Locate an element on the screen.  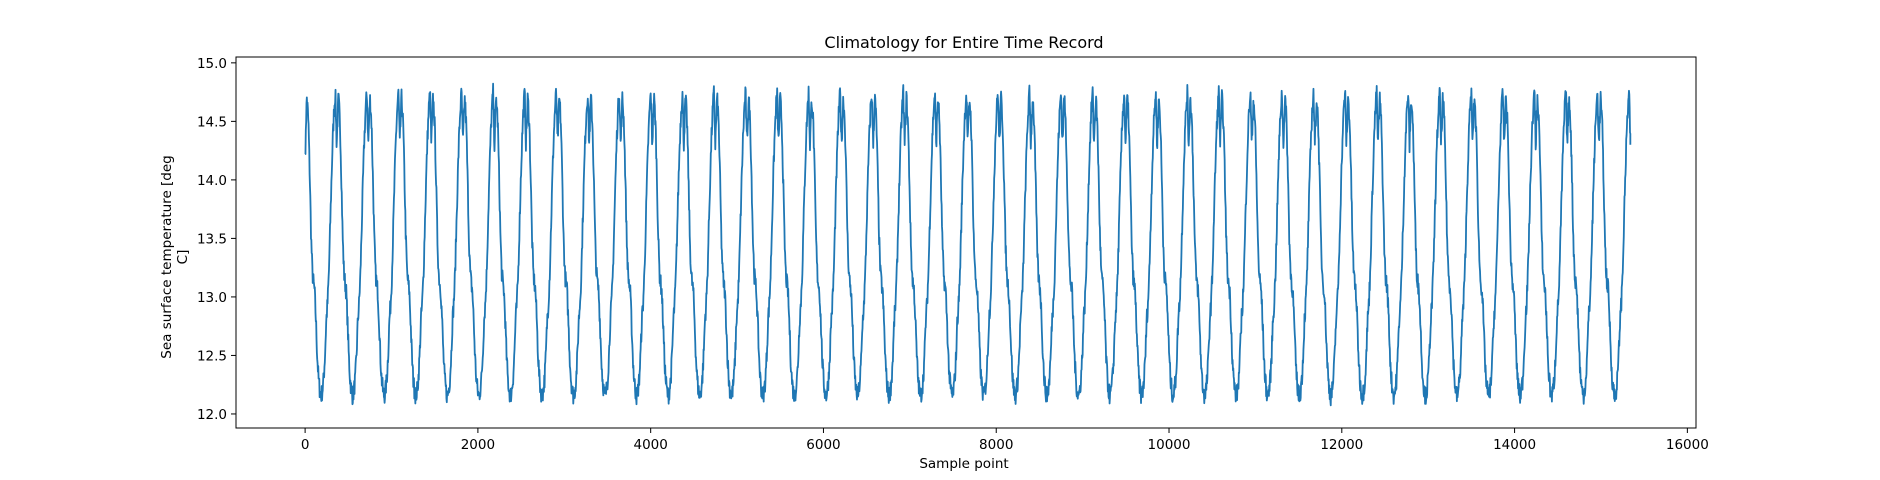
y-axis-label: Sea surface temperature [deg C] is located at coordinates (175, 256).